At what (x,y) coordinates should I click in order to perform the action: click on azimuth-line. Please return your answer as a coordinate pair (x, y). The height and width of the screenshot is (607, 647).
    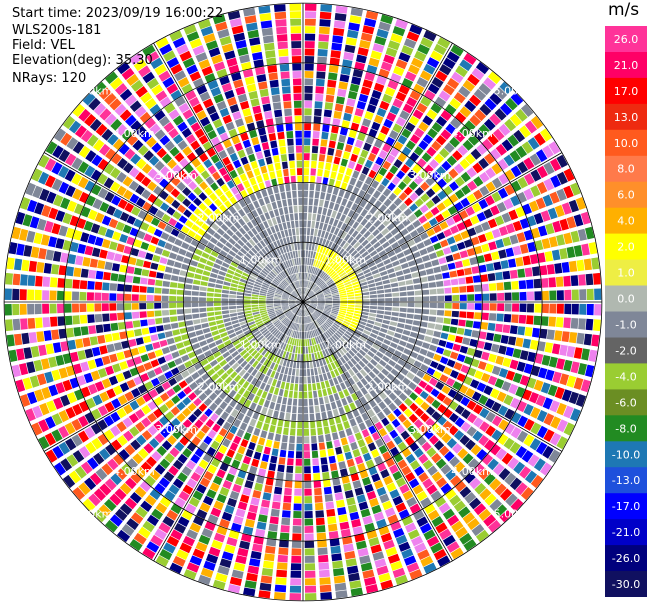
    Looking at the image, I should click on (432, 376).